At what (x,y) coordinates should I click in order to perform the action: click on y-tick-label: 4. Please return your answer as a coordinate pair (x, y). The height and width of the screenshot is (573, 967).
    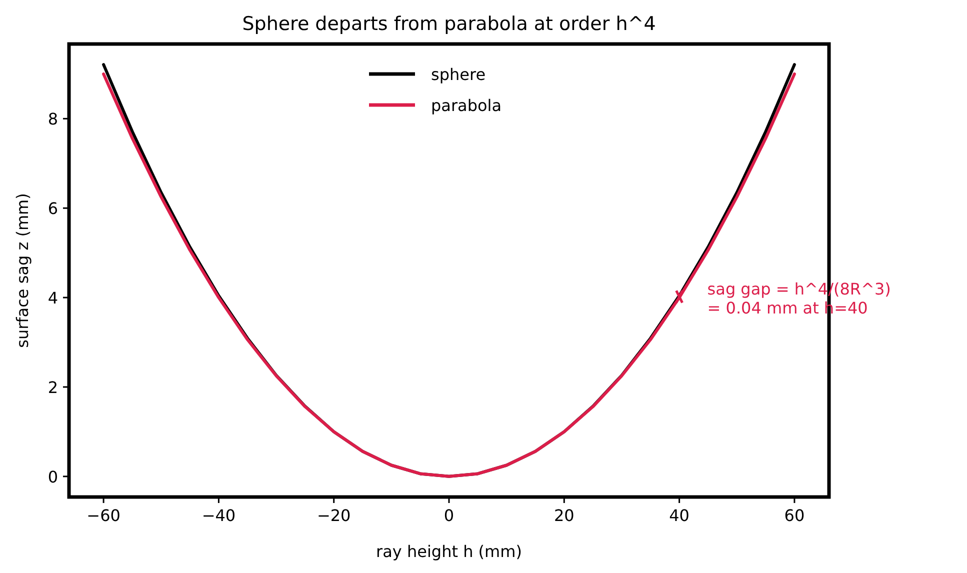
    Looking at the image, I should click on (53, 298).